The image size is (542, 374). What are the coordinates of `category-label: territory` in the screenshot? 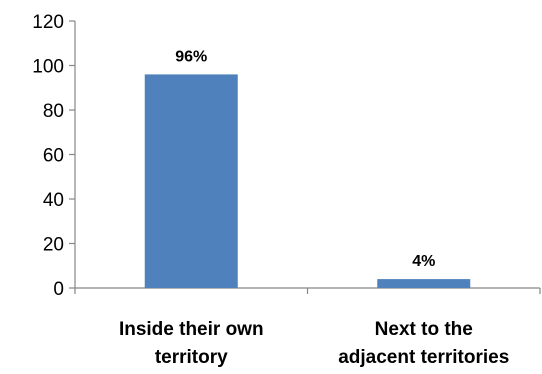 It's located at (191, 357).